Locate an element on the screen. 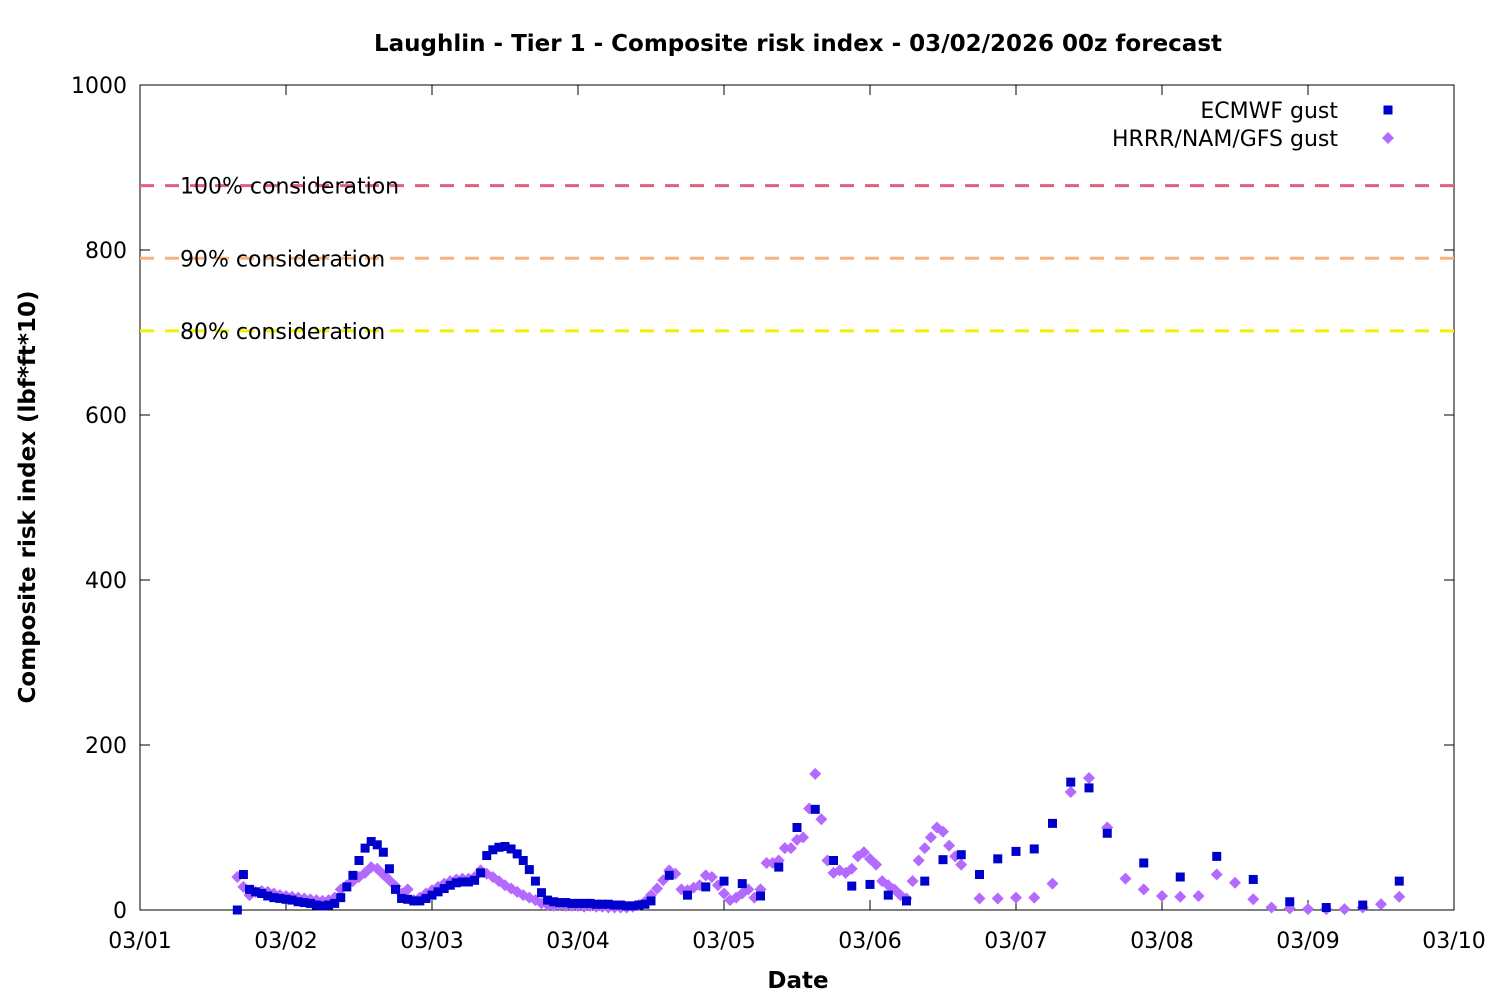  legend: ECMWF gust HRRR/NAM/GFS gust is located at coordinates (1253, 125).